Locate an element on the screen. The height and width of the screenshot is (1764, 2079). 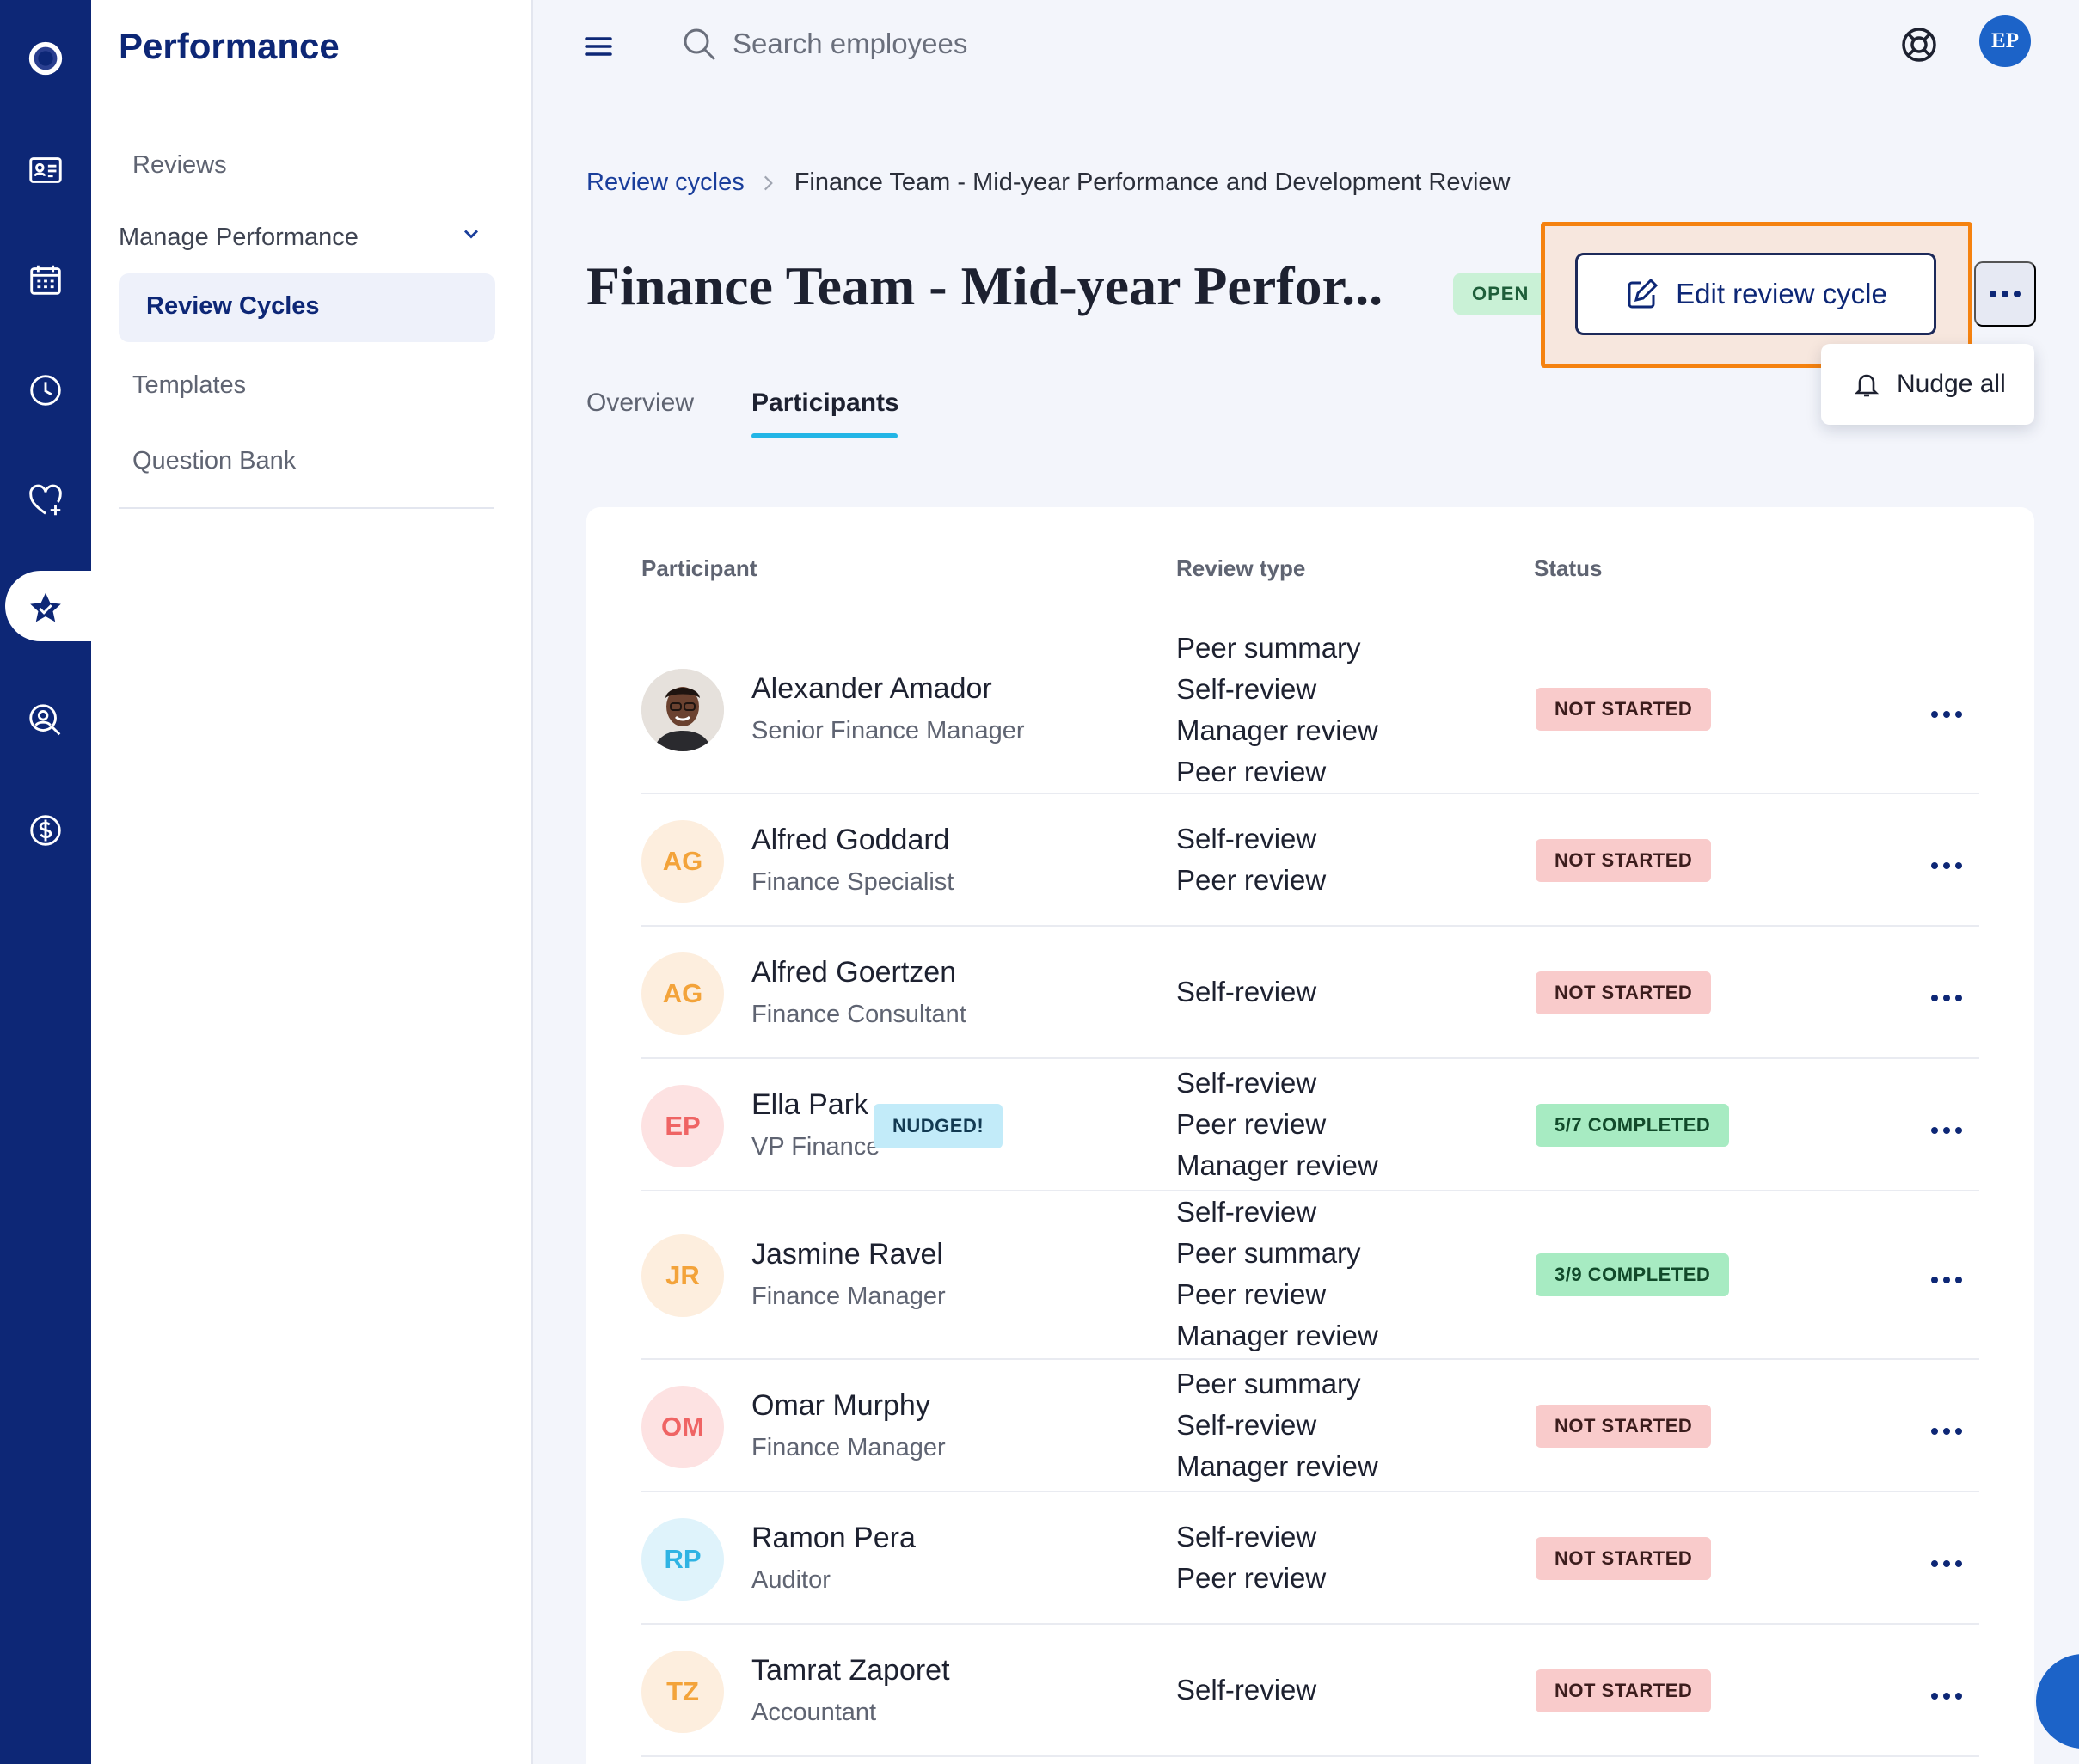
more-actions-button is located at coordinates (2005, 294).